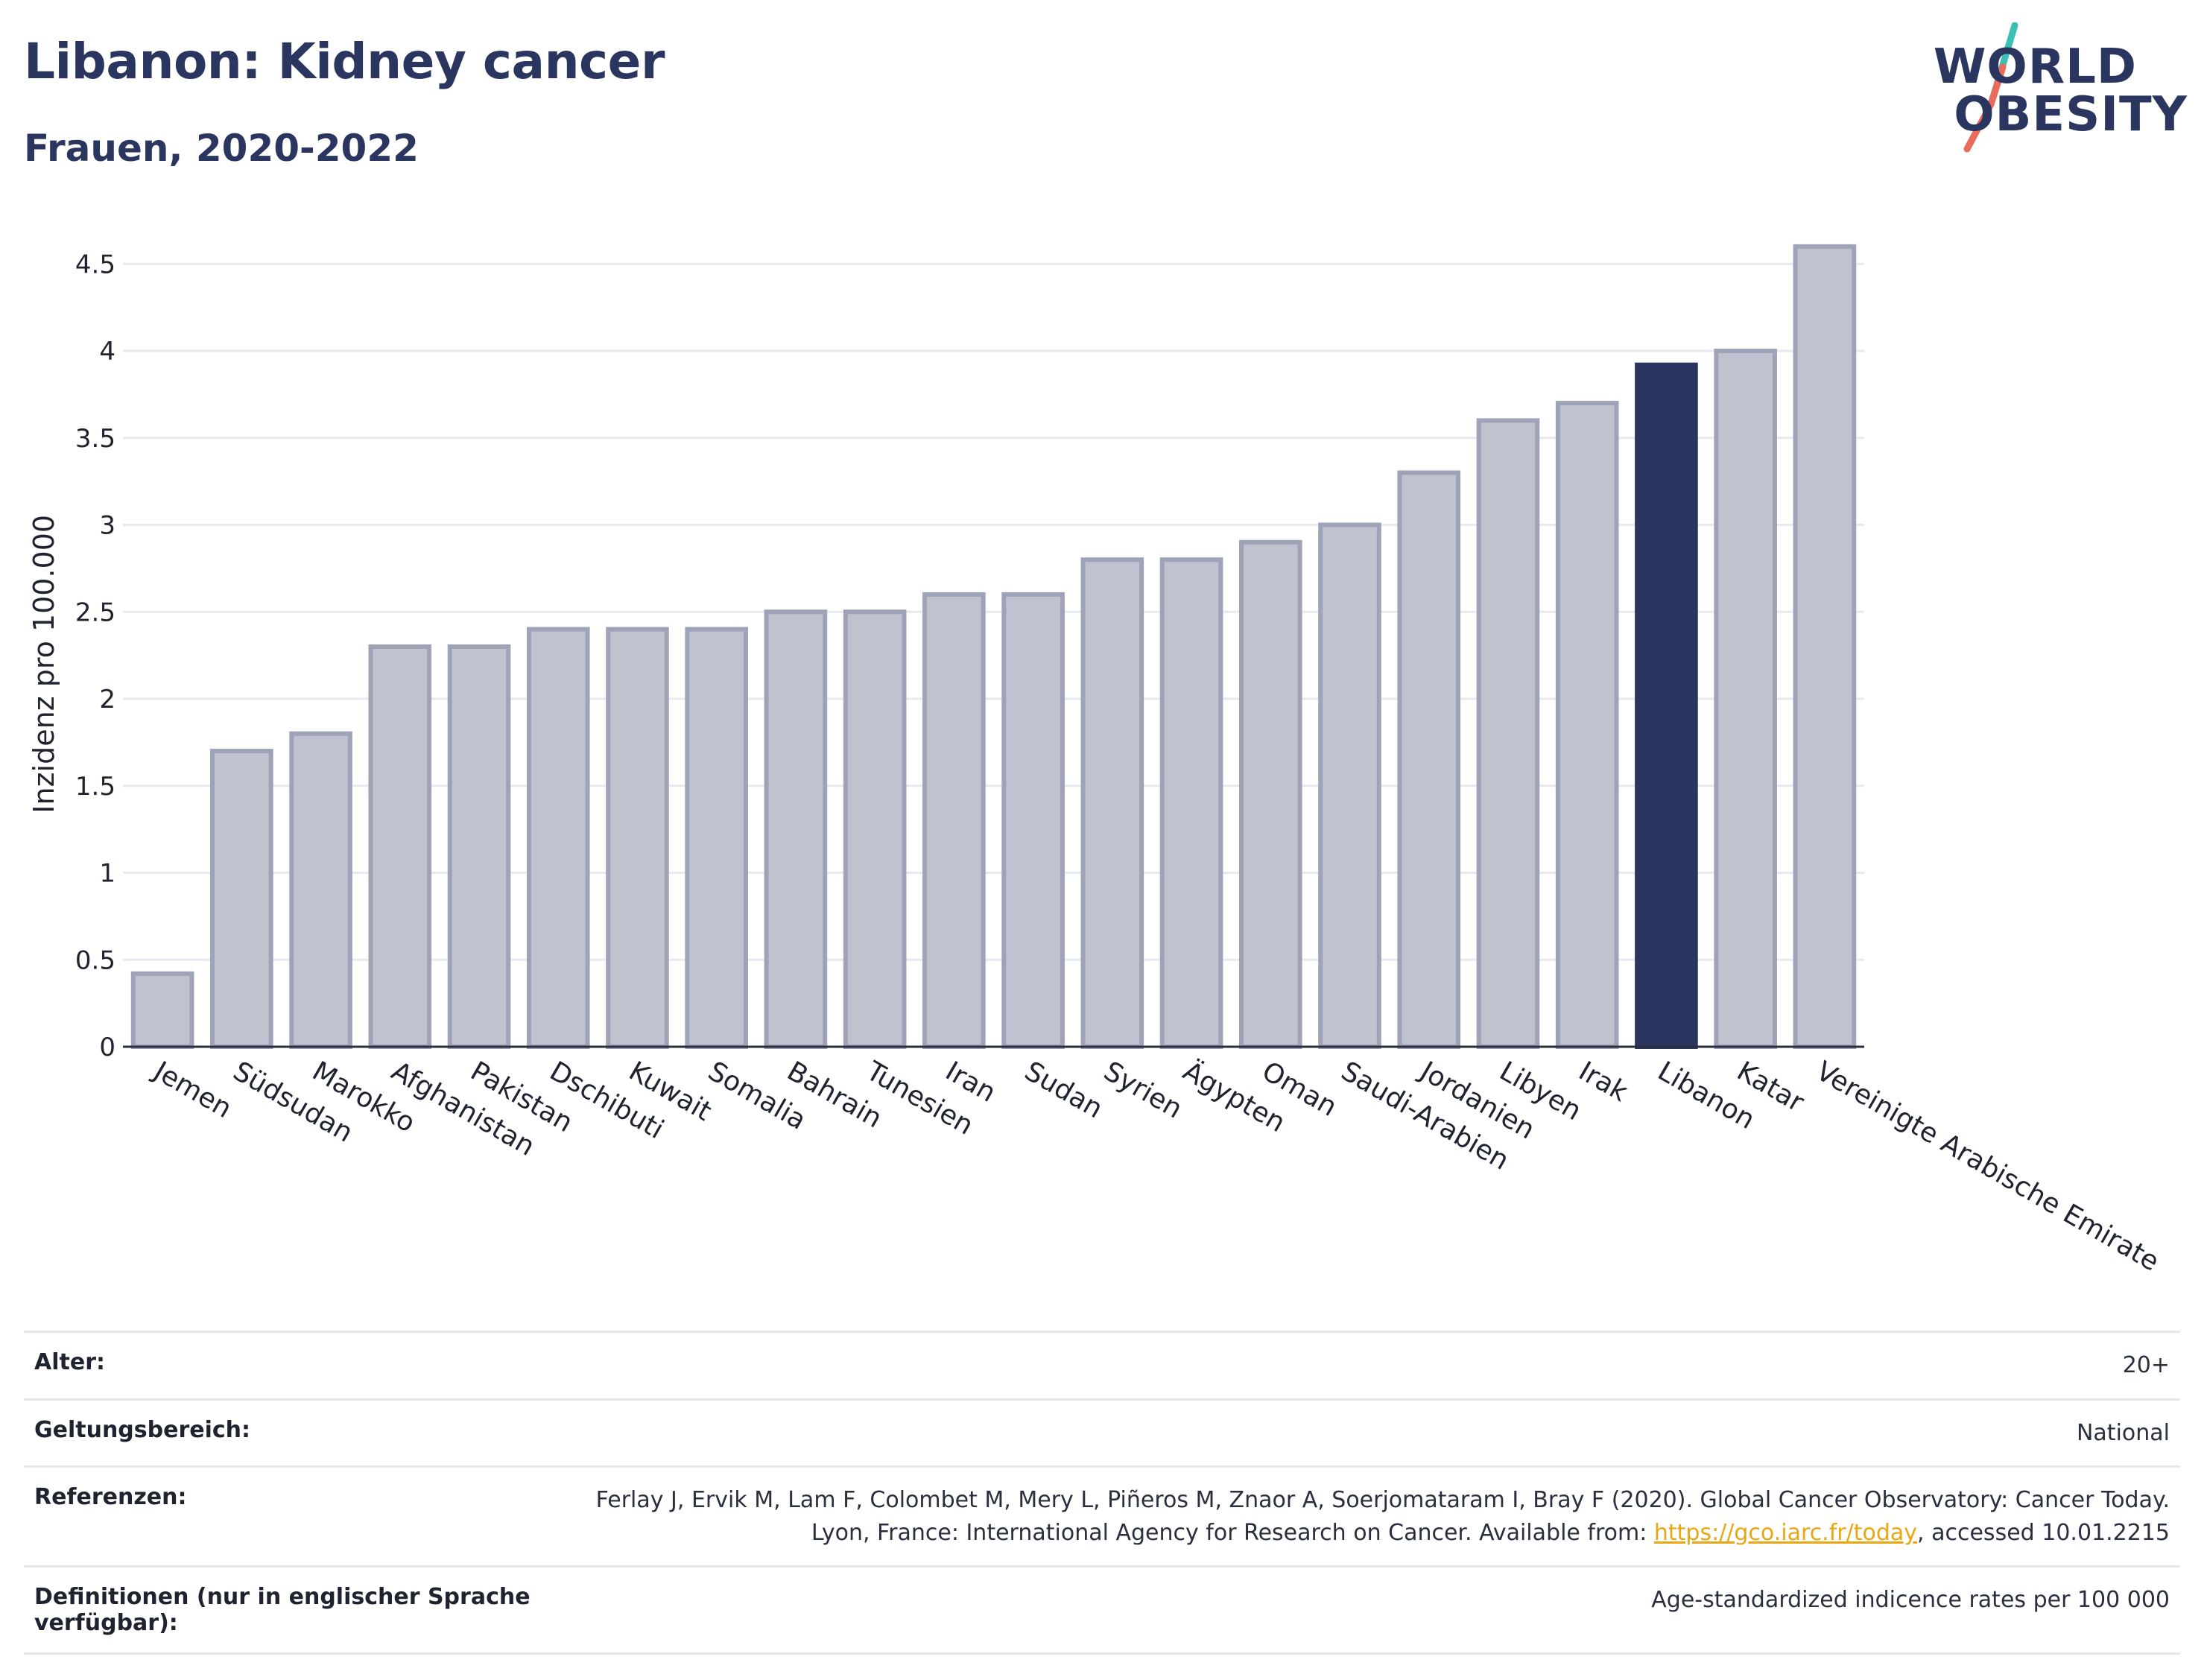  Describe the element at coordinates (1991, 87) in the screenshot. I see `logo-slash-icon` at that location.